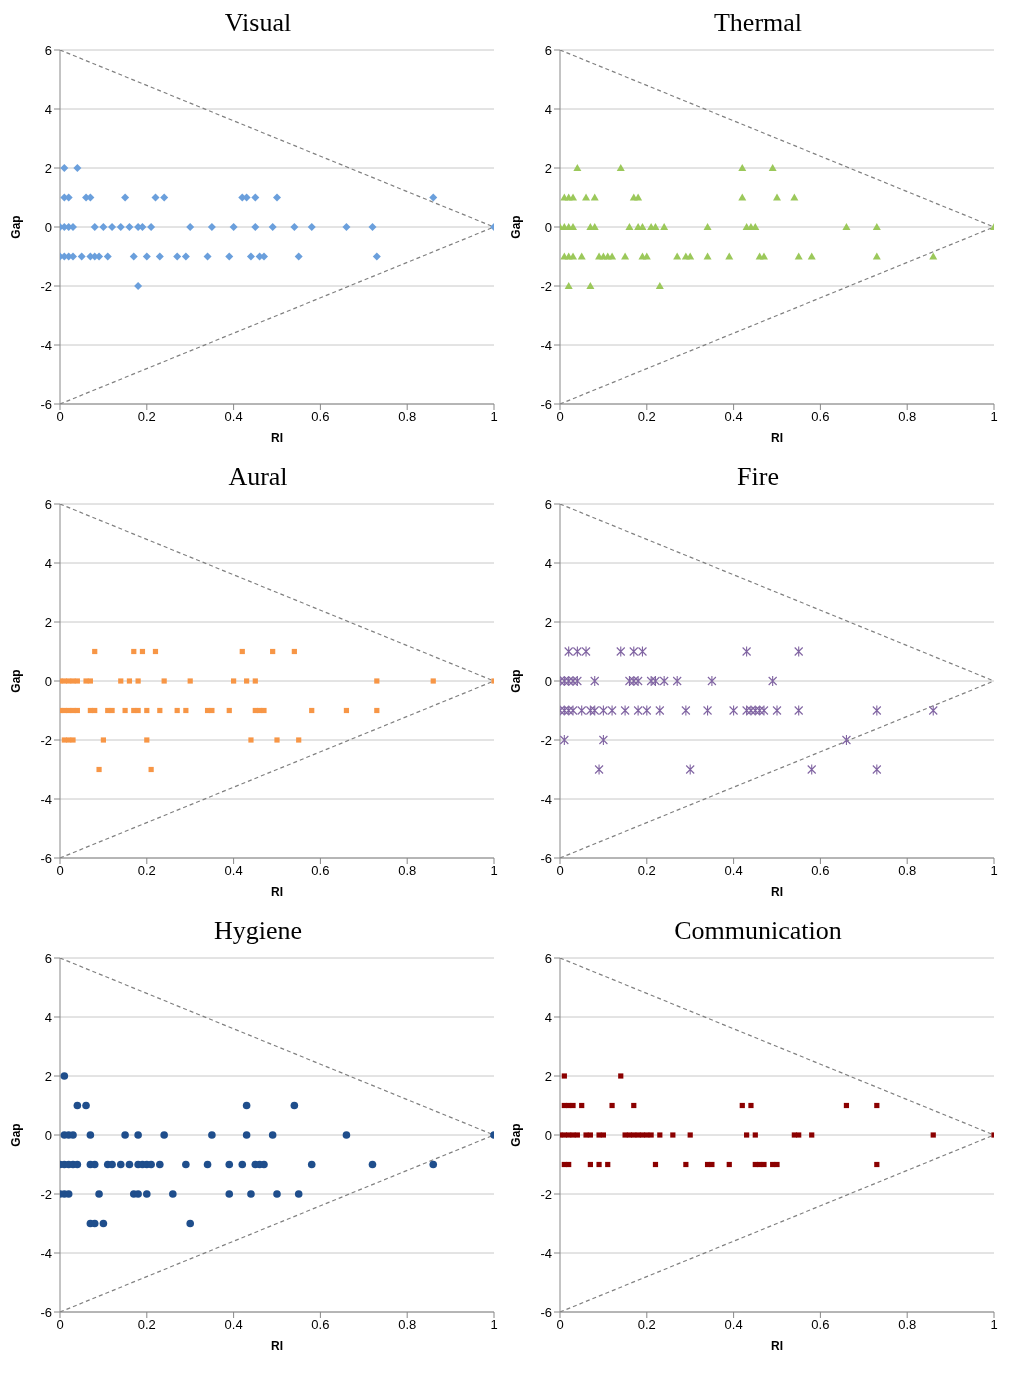  I want to click on chart-title: Visual, so click(258, 23).